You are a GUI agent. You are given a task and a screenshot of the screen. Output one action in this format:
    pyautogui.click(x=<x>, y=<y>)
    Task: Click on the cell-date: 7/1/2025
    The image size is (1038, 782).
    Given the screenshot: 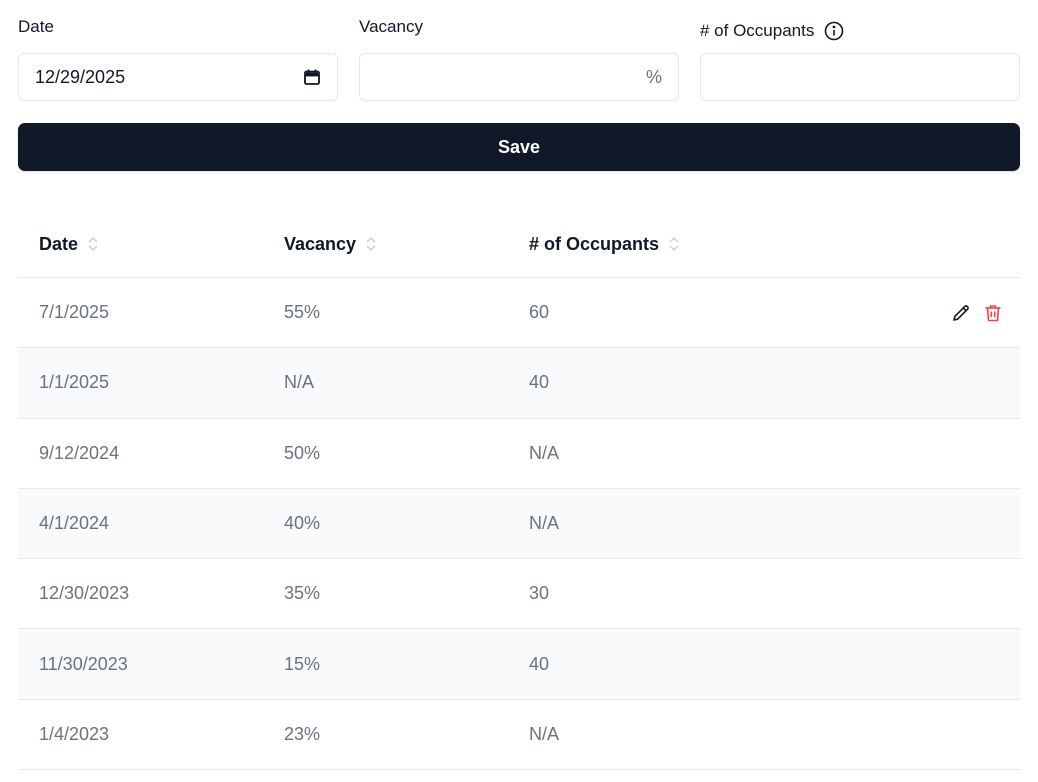 What is the action you would take?
    pyautogui.click(x=74, y=312)
    